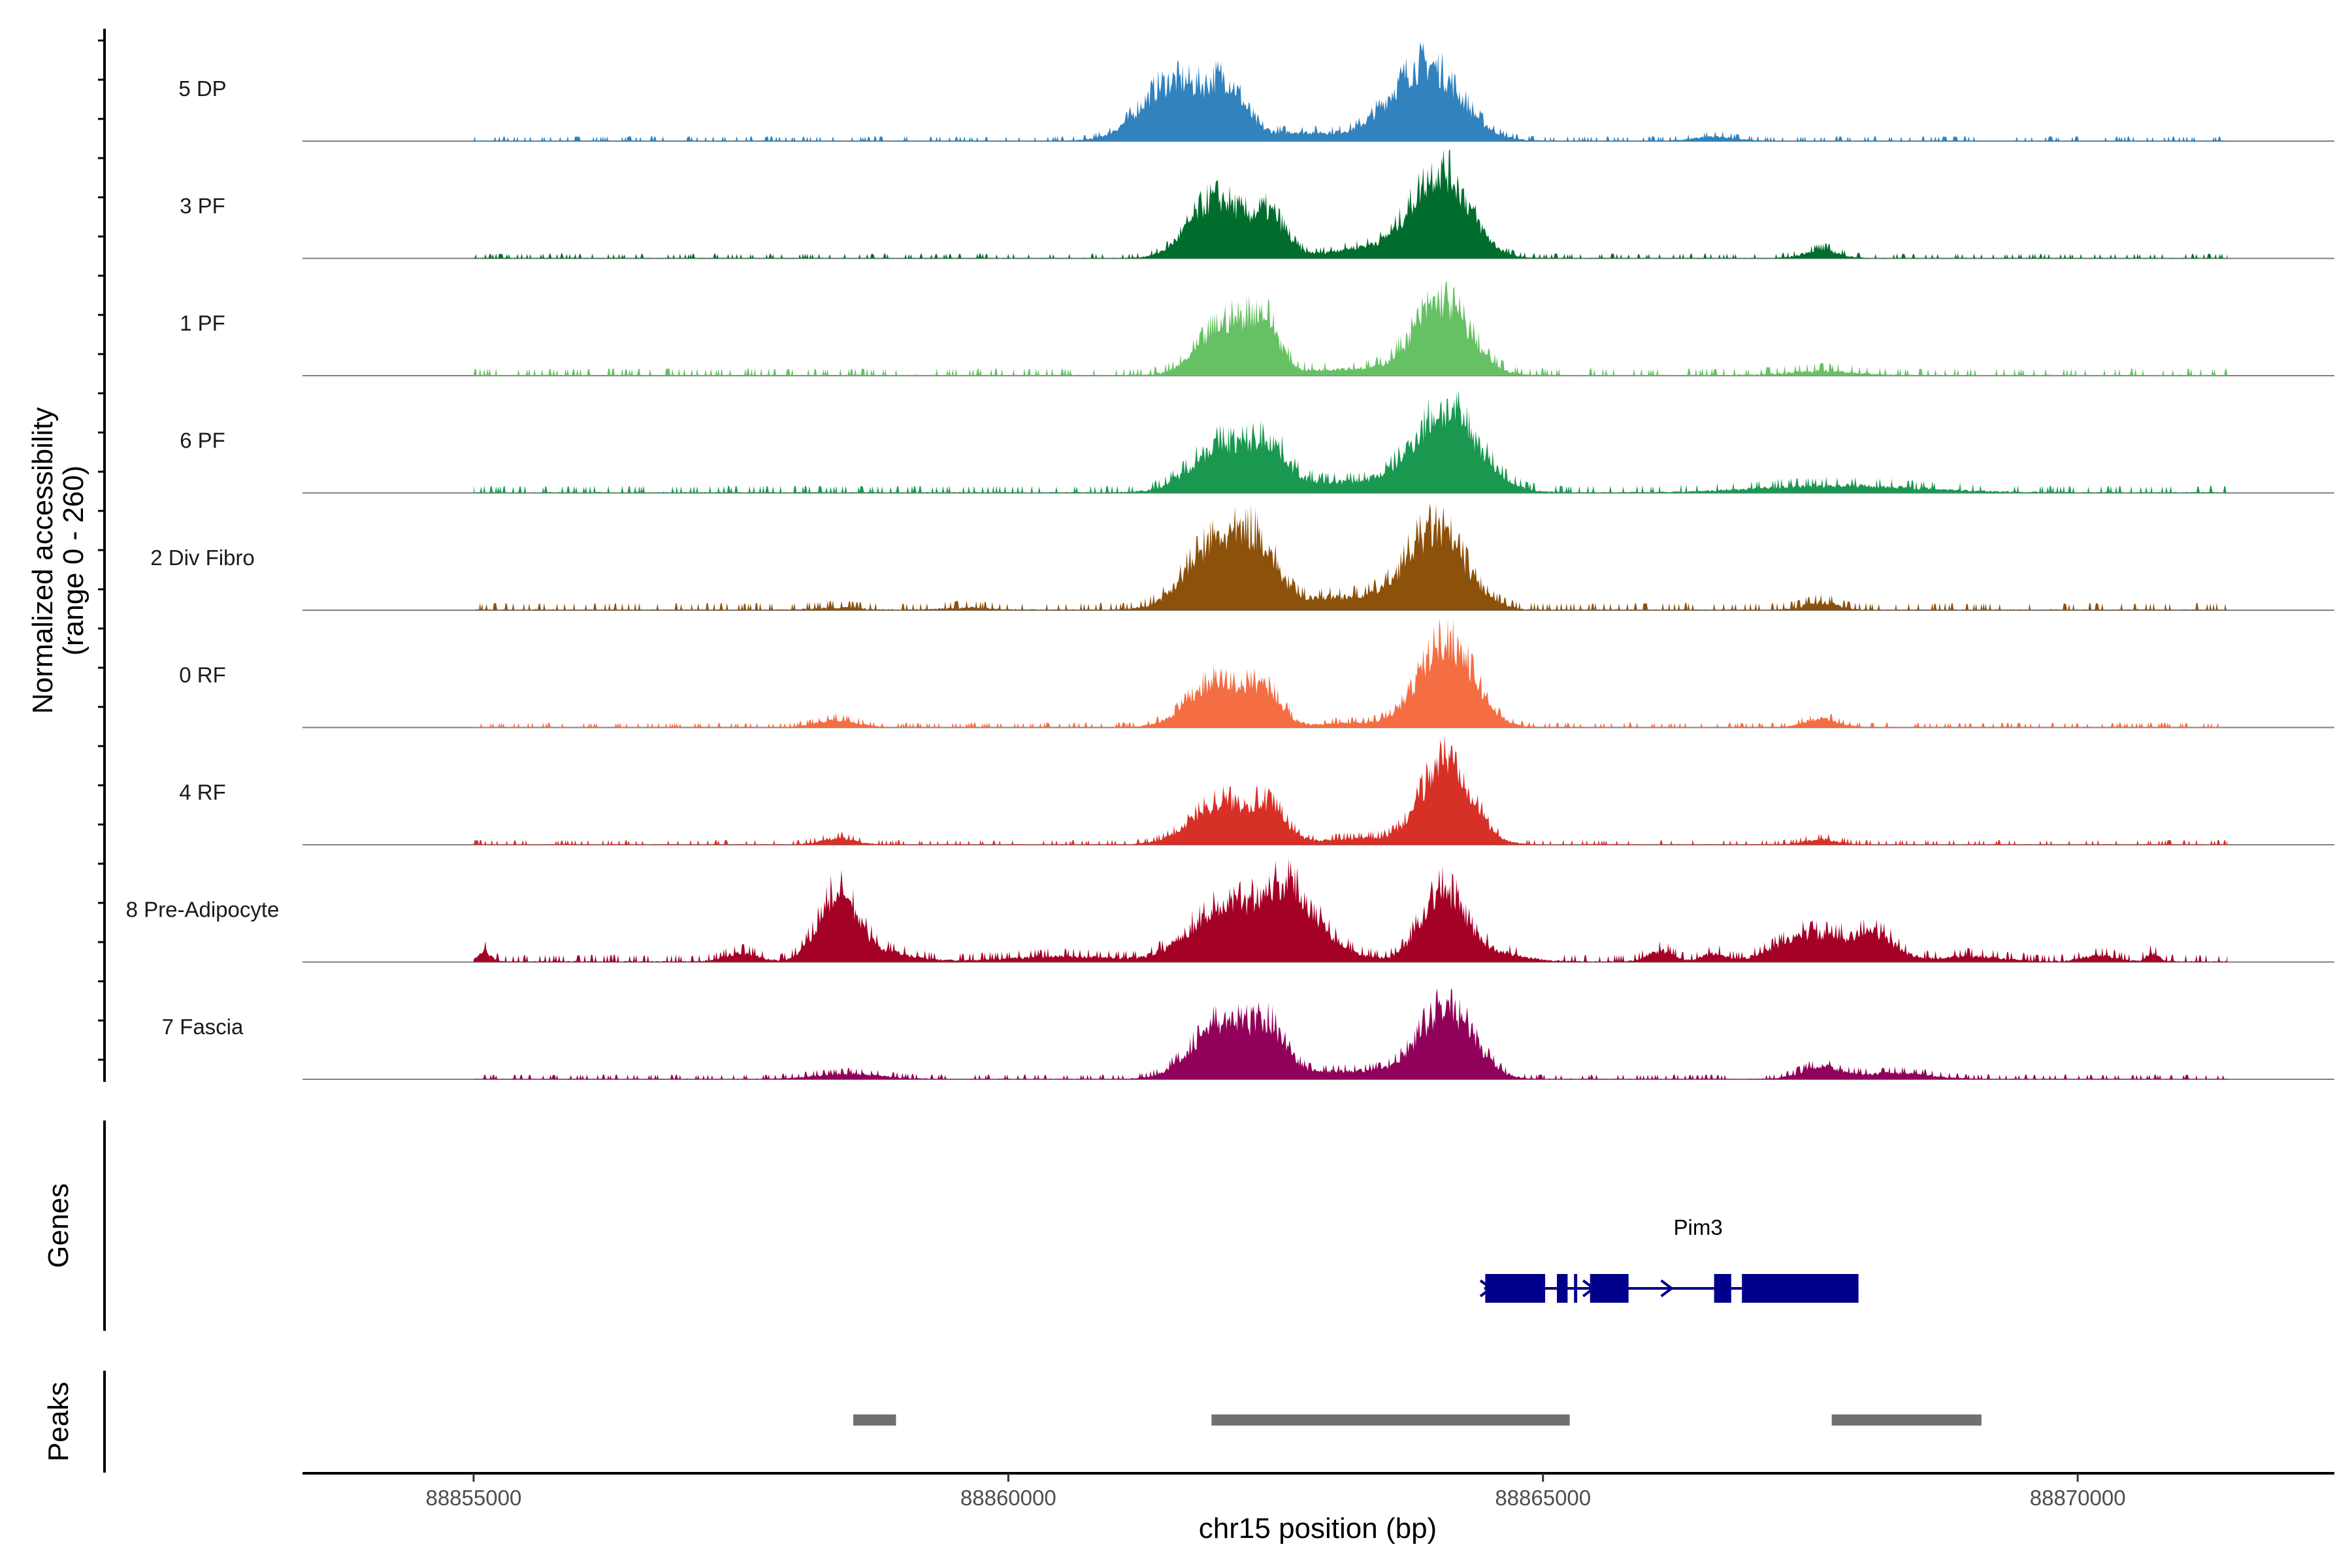  What do you see at coordinates (101, 550) in the screenshot?
I see `coverage-axis-ticks` at bounding box center [101, 550].